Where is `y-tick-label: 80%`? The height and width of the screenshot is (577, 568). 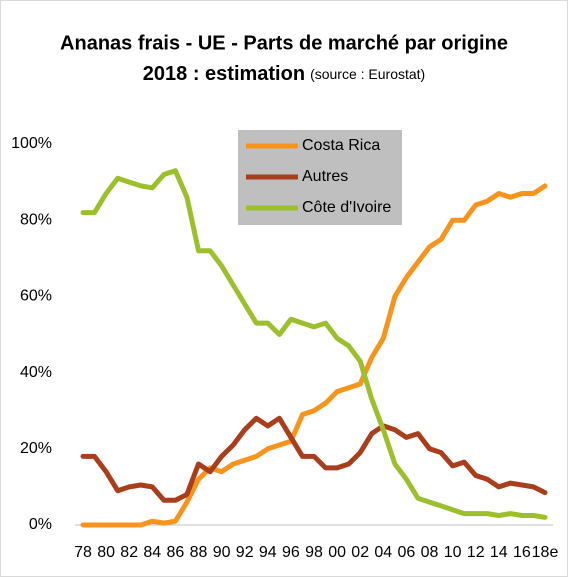
y-tick-label: 80% is located at coordinates (36, 219).